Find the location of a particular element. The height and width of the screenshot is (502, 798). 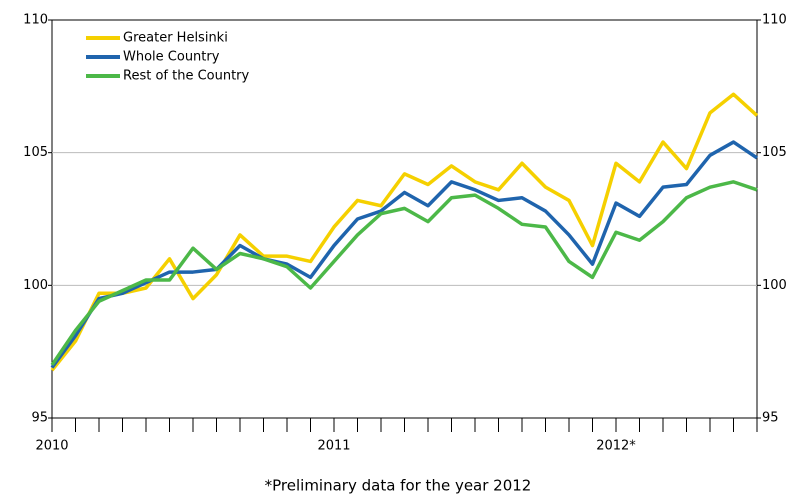

x-tick-label: 2010 is located at coordinates (51, 446).